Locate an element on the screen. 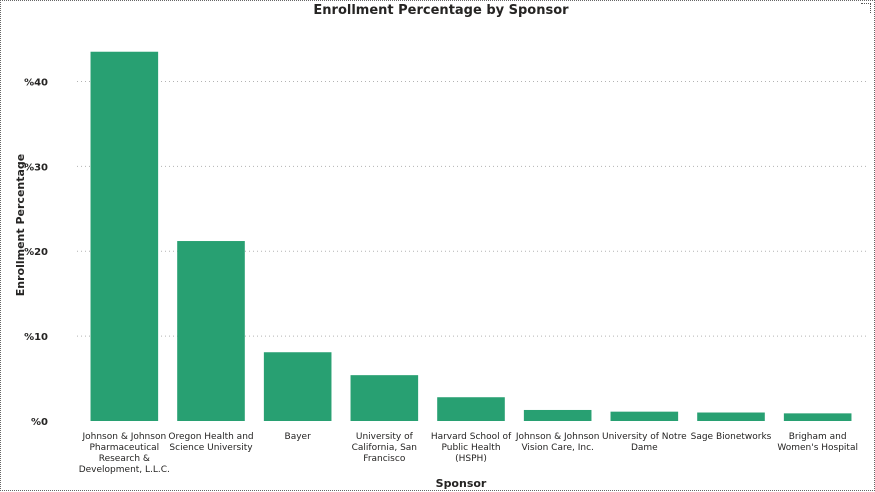  x-tick-label: Oregon Health and Science University is located at coordinates (210, 442).